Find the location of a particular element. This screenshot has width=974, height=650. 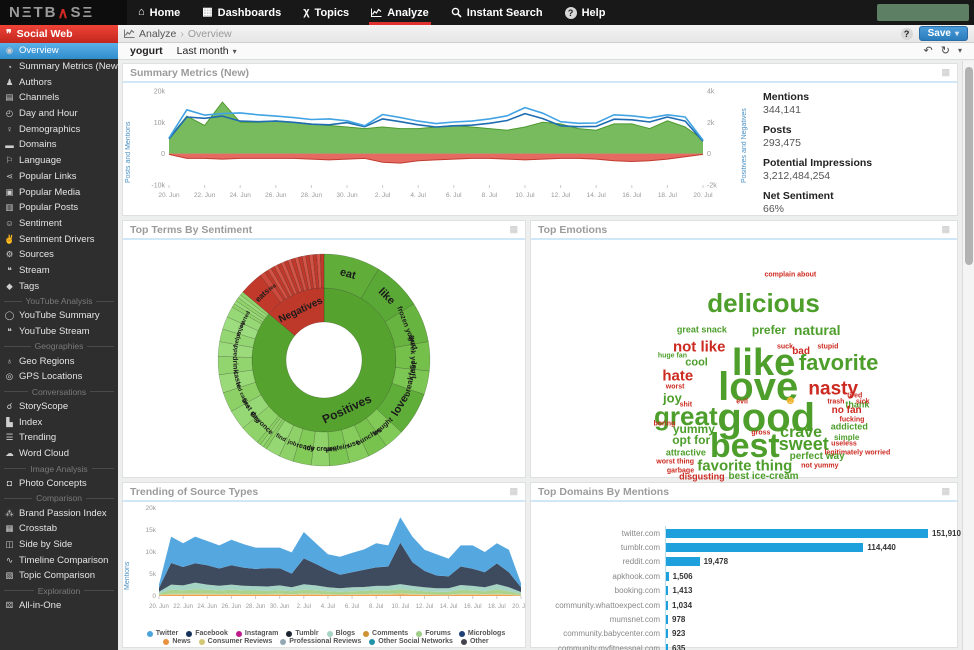

legend-item-microblogs: Microblogs is located at coordinates (481, 633).